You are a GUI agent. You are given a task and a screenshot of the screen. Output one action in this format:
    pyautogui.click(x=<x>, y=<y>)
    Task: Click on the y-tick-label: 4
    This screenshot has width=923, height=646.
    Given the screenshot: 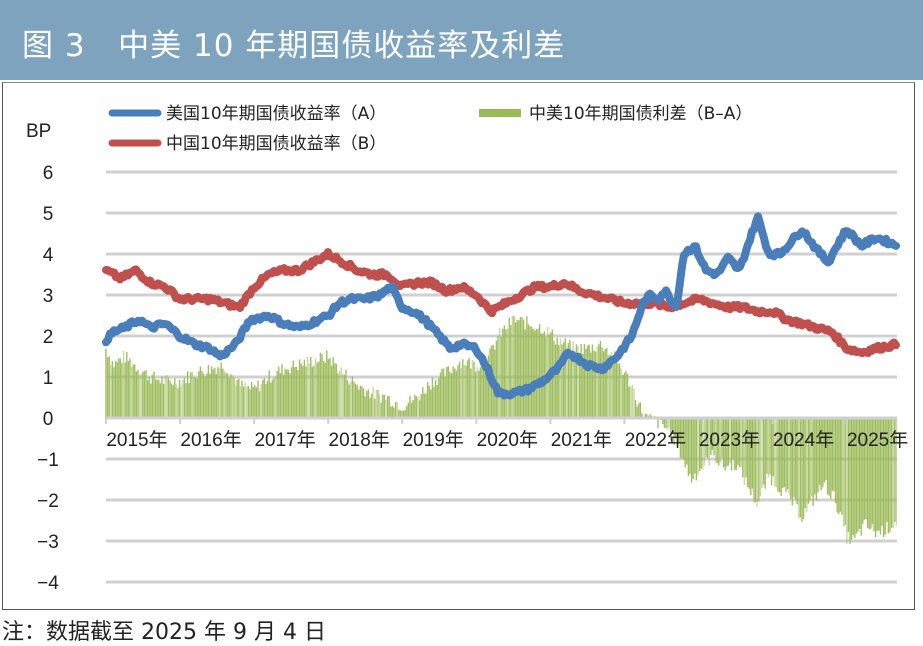 What is the action you would take?
    pyautogui.click(x=48, y=255)
    